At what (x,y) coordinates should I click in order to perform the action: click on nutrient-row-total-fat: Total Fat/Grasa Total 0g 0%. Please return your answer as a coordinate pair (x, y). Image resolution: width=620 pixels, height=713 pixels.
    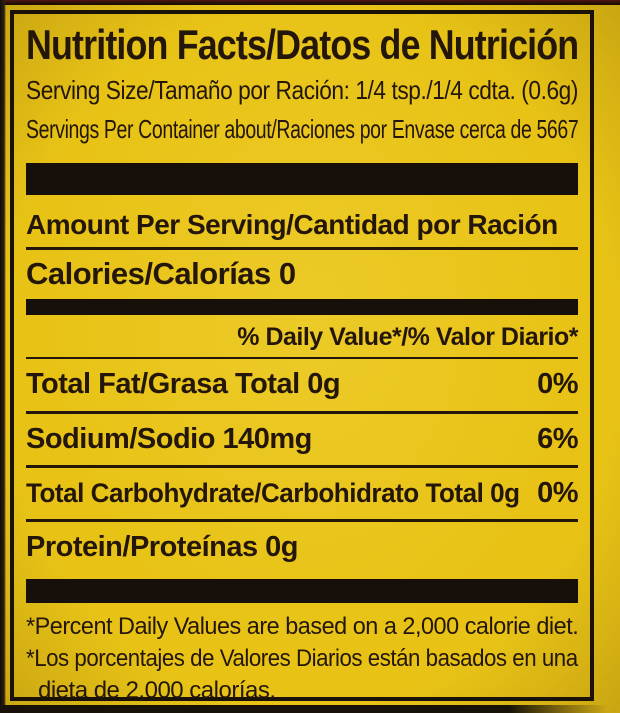
    Looking at the image, I should click on (302, 384).